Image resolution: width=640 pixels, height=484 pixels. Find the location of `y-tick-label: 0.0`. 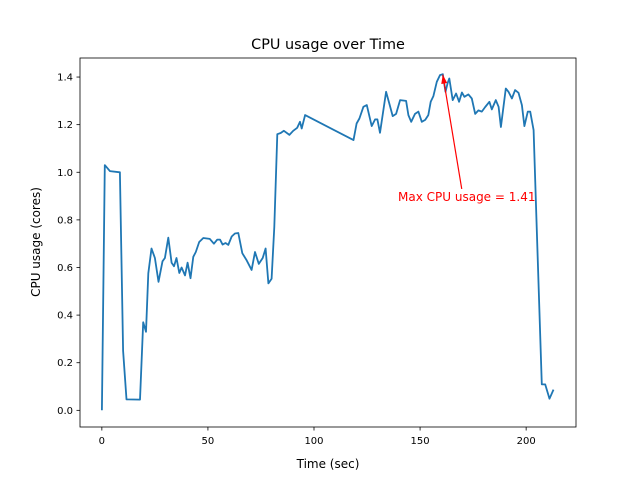

y-tick-label: 0.0 is located at coordinates (65, 411).